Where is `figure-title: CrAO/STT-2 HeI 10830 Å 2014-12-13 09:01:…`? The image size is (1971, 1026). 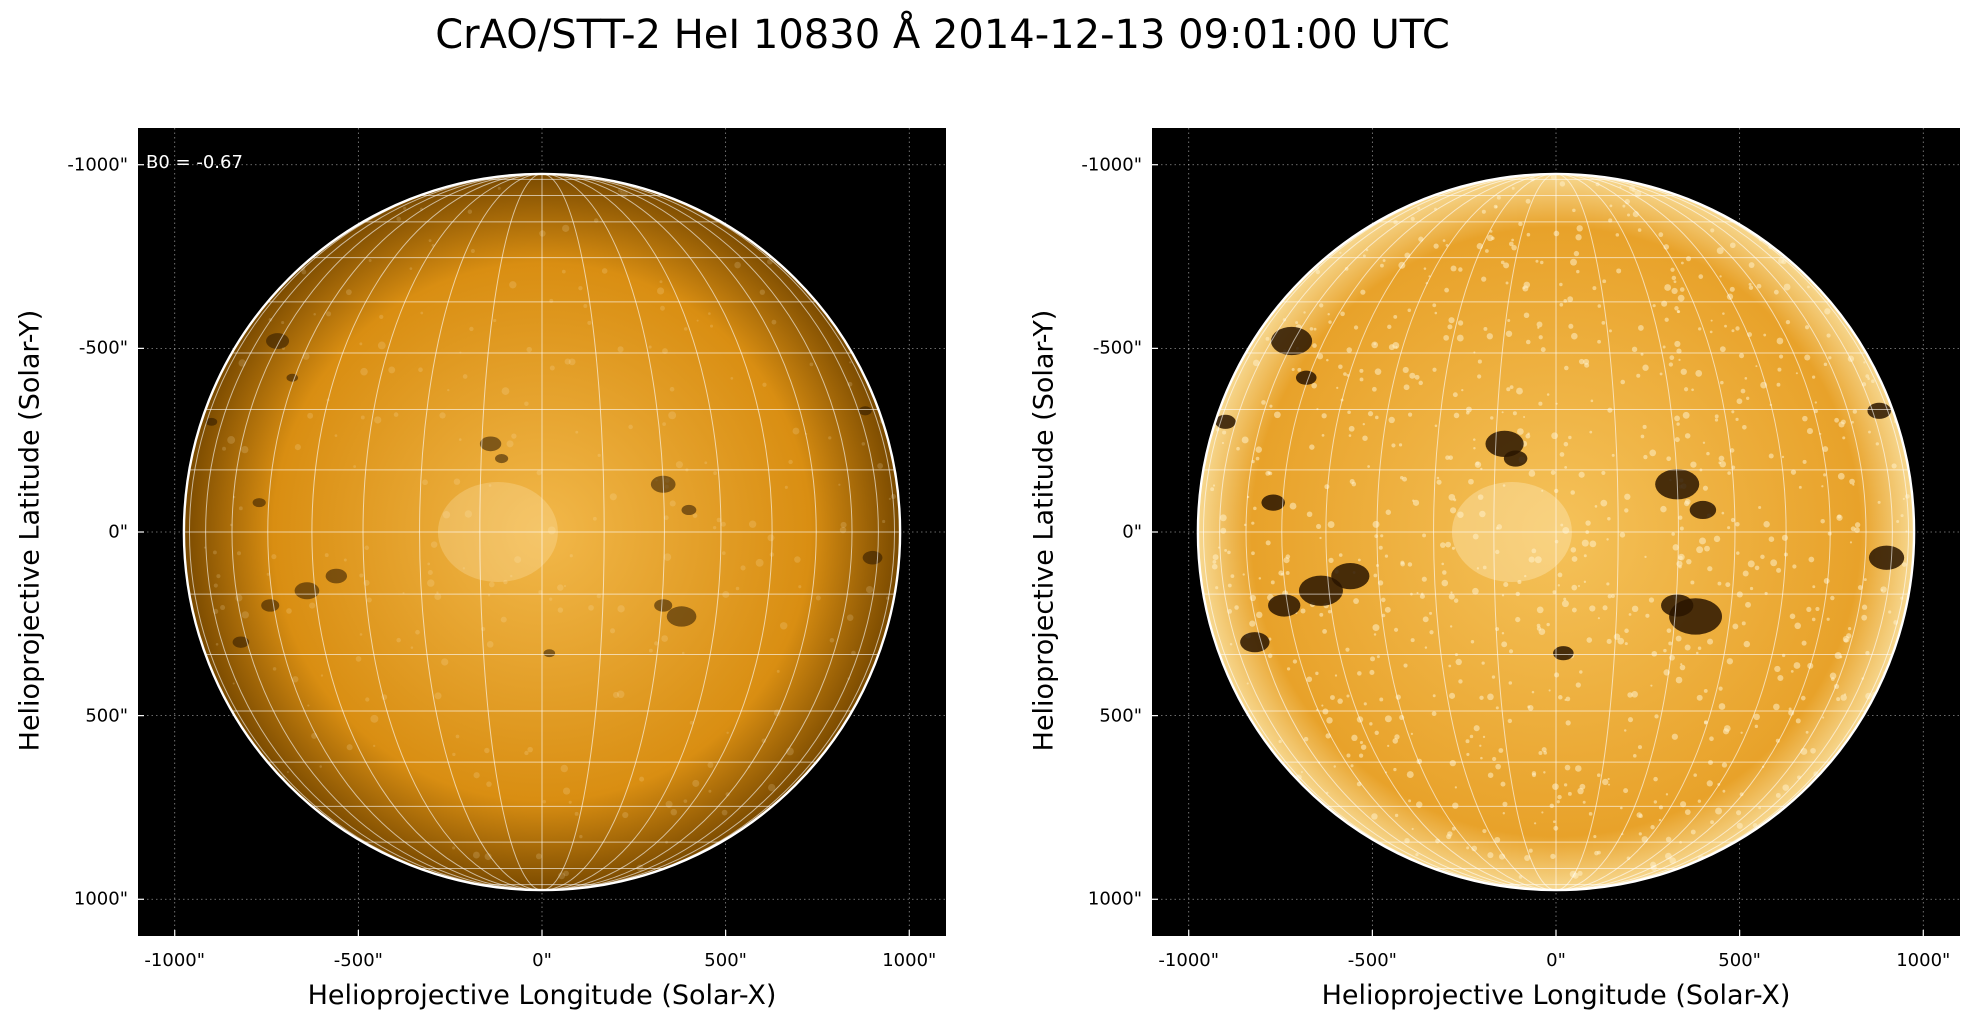 figure-title: CrAO/STT-2 HeI 10830 Å 2014-12-13 09:01:… is located at coordinates (942, 35).